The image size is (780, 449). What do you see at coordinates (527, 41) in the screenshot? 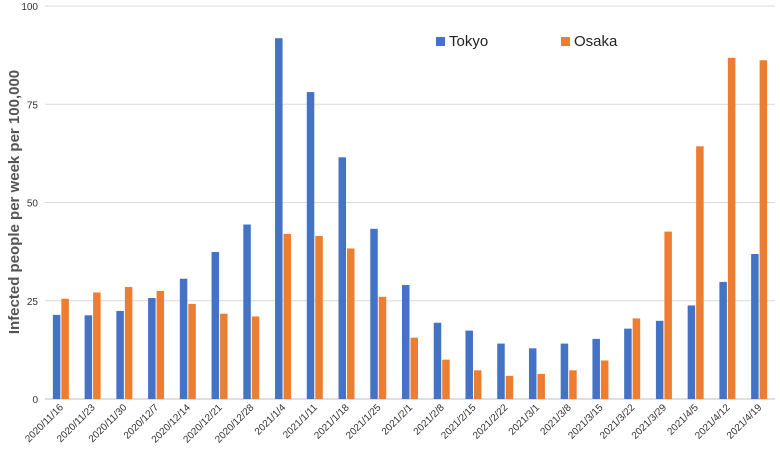
I see `legend: Tokyo Osaka` at bounding box center [527, 41].